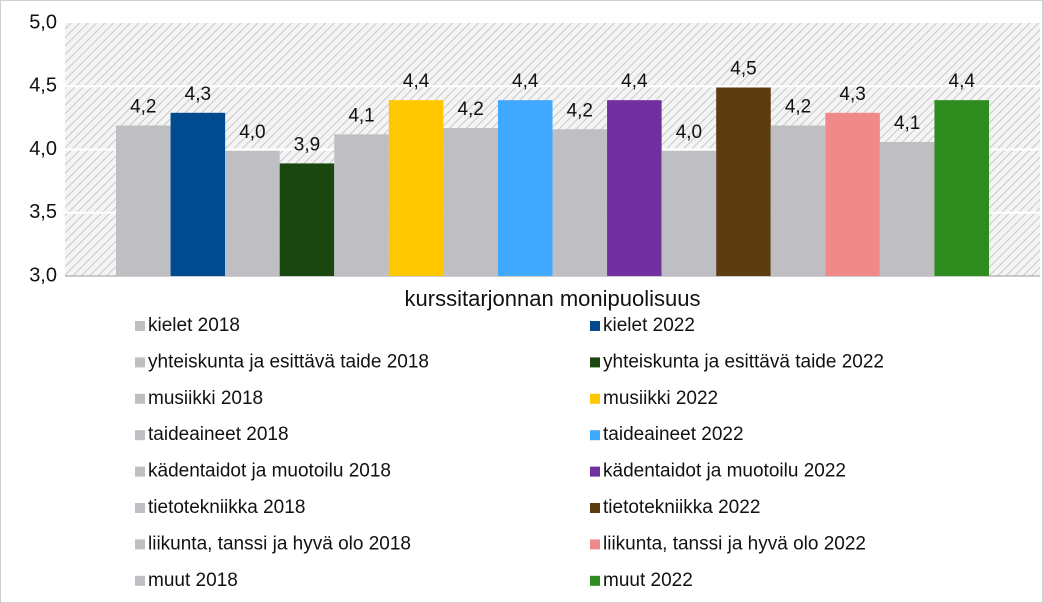  I want to click on legend-label: liikunta, tanssi ja hyvä olo 2022, so click(734, 543).